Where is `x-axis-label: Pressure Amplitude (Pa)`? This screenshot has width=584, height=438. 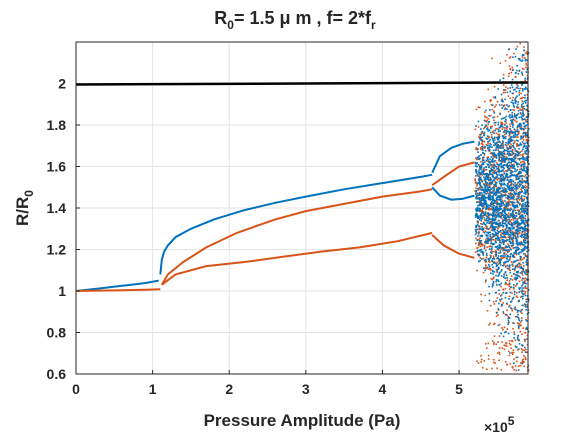
x-axis-label: Pressure Amplitude (Pa) is located at coordinates (302, 420).